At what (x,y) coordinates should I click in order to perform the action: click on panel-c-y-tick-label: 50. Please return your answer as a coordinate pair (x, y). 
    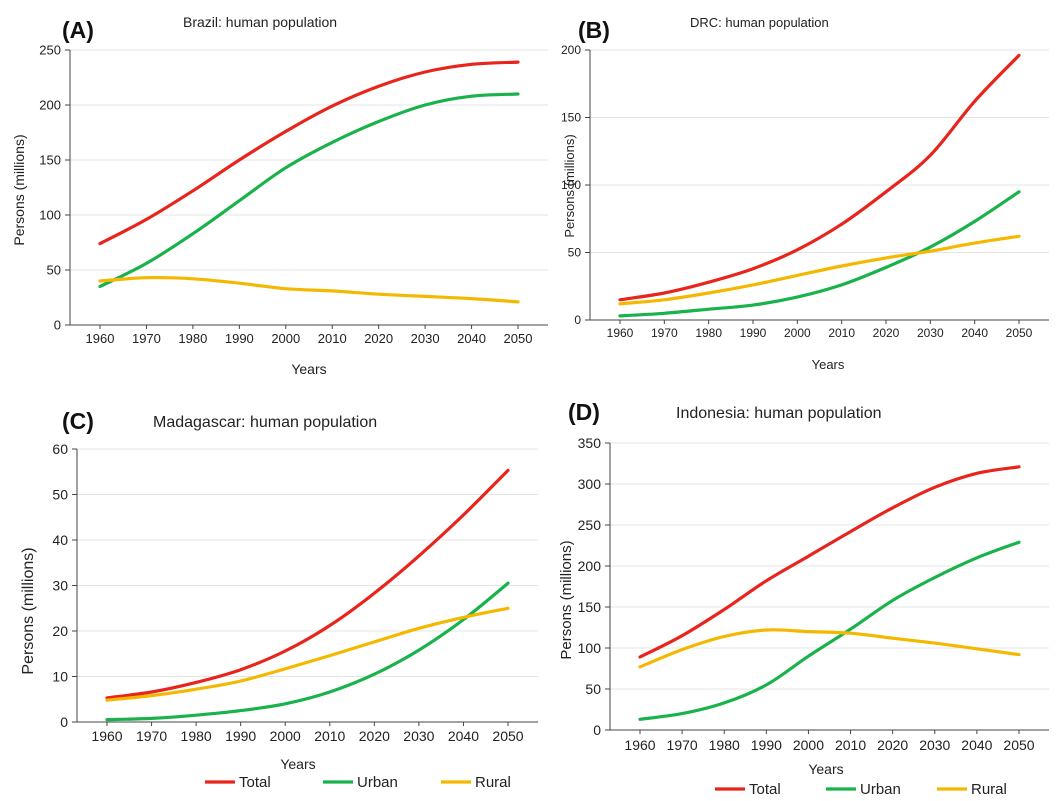
    Looking at the image, I should click on (60, 494).